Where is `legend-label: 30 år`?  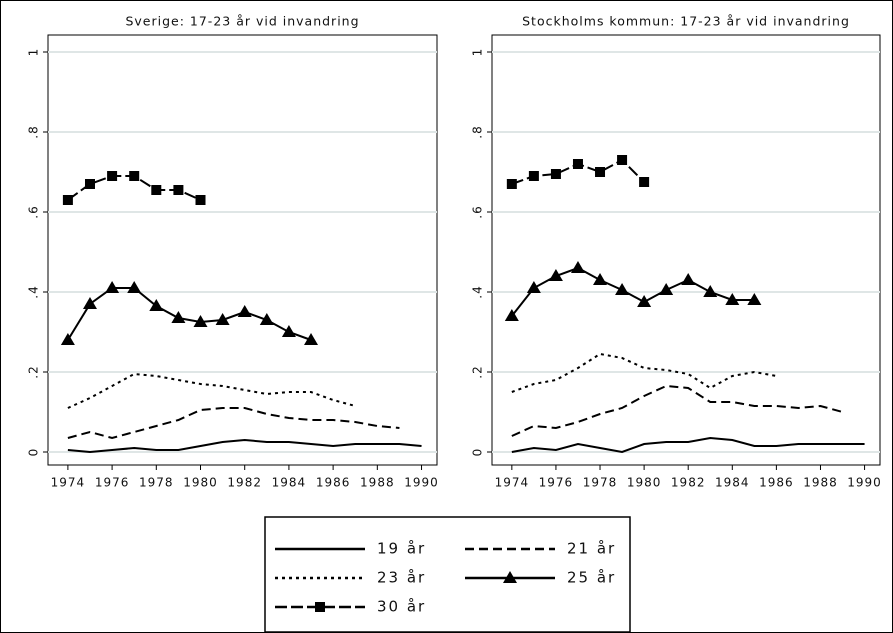 legend-label: 30 år is located at coordinates (401, 607).